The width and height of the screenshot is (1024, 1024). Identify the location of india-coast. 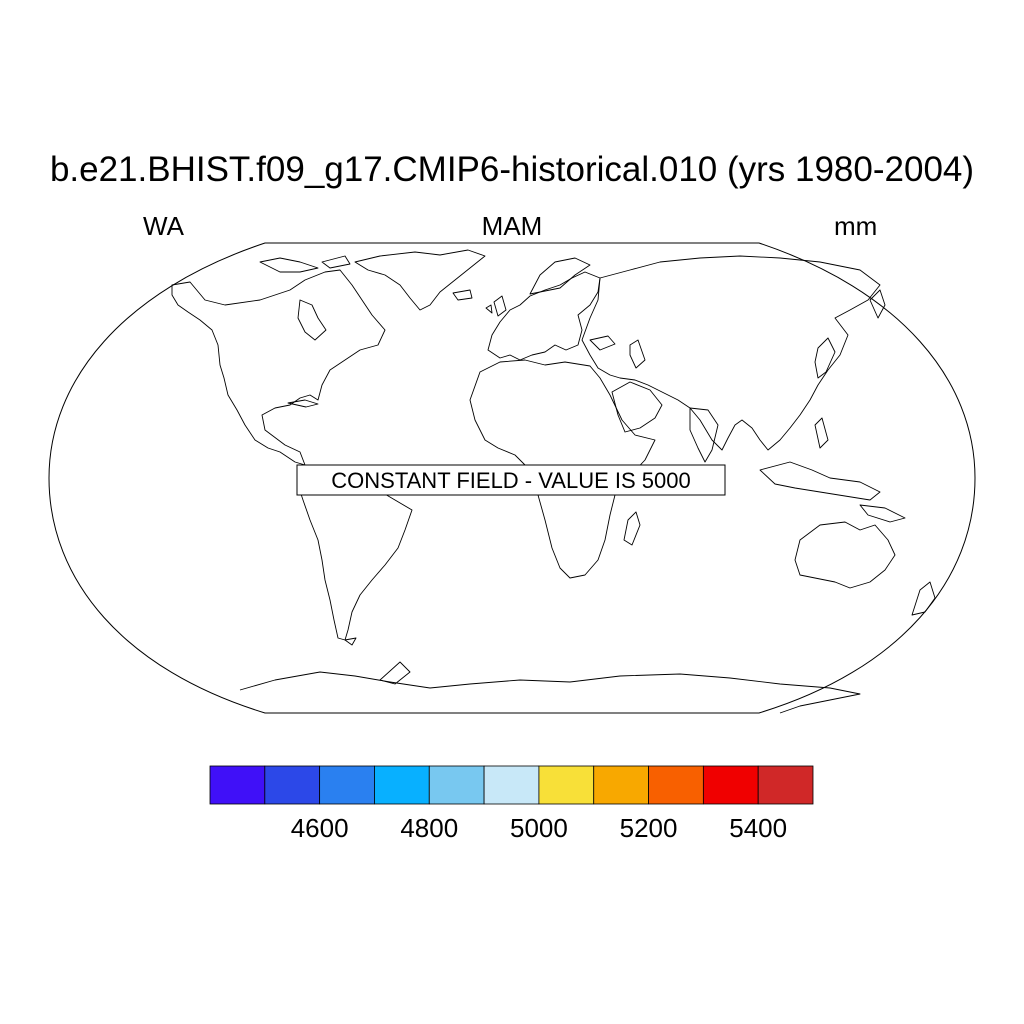
(704, 435).